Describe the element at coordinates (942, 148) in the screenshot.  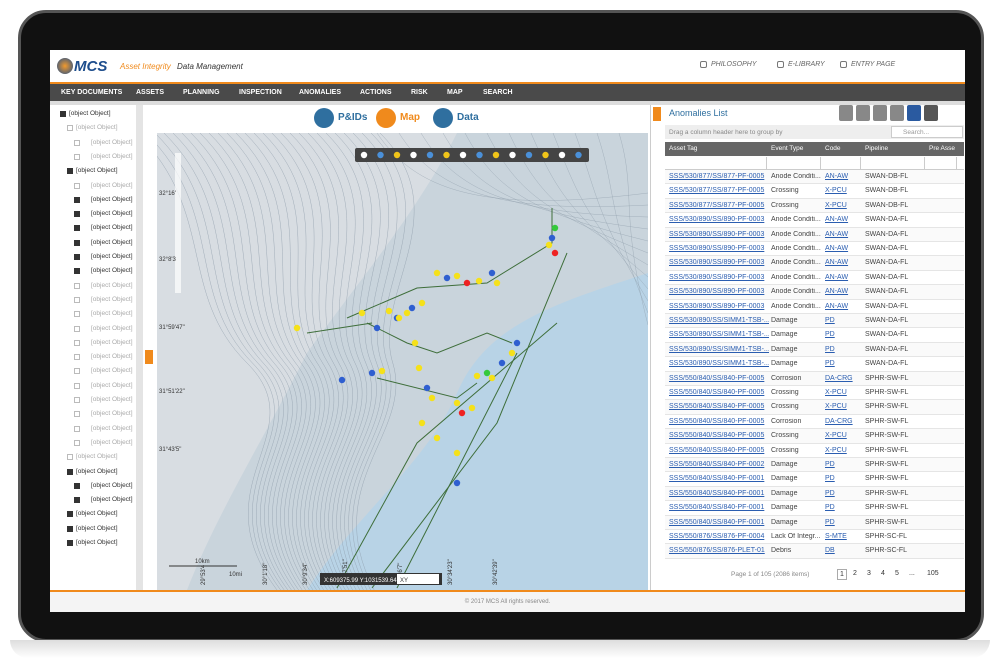
I see `column-header: Pre Asse` at that location.